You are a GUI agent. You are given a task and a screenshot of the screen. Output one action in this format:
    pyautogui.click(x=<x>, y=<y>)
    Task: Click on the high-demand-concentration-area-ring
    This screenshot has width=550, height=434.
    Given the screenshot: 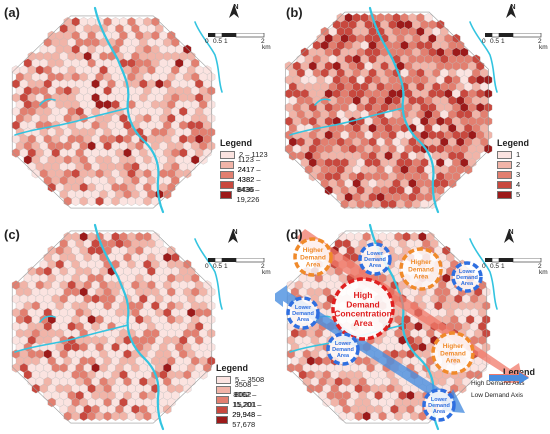 What is the action you would take?
    pyautogui.click(x=363, y=309)
    